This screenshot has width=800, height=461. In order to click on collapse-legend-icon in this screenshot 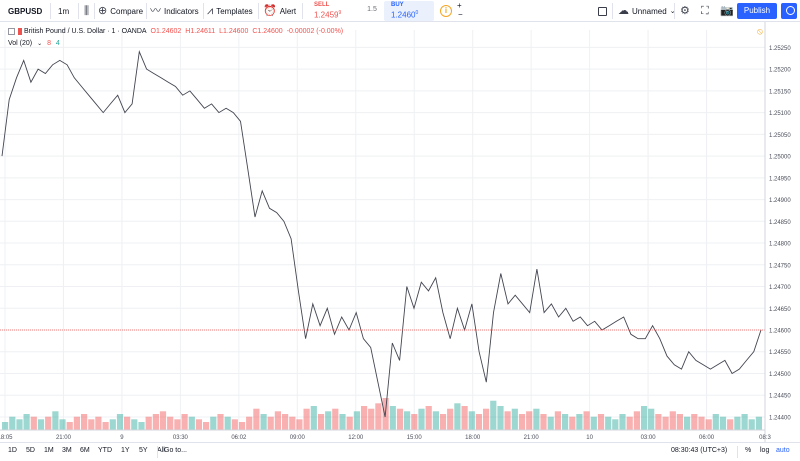, I will do `click(11, 31)`.